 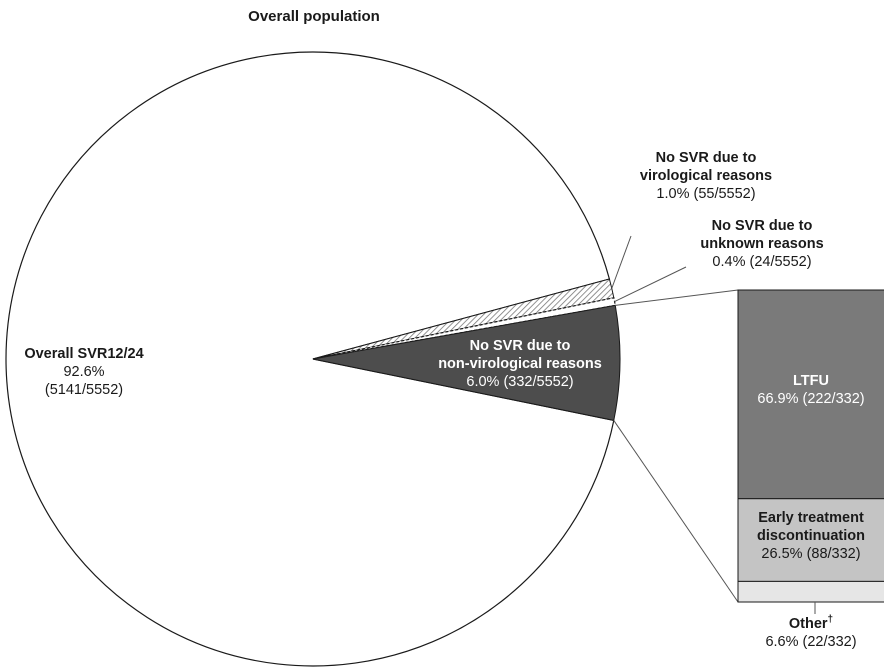 I want to click on connector-bottom, so click(x=676, y=511).